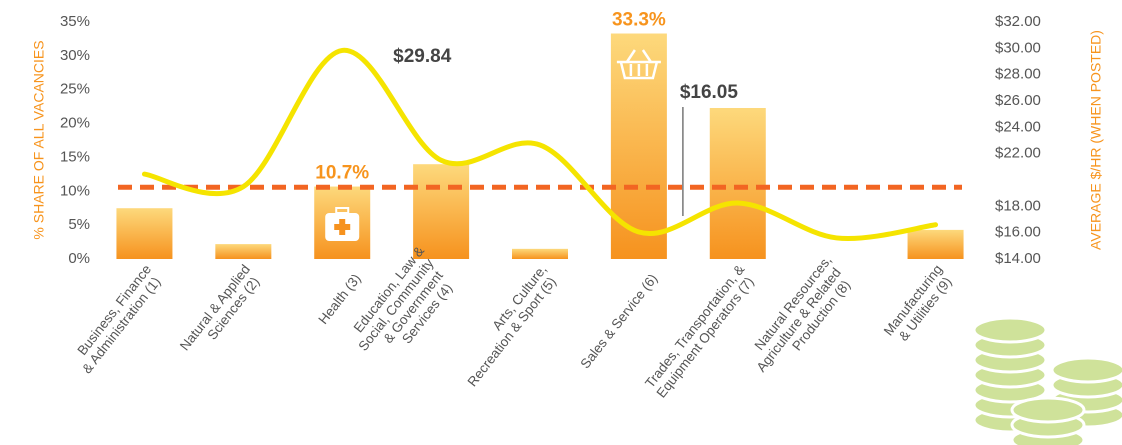 Image resolution: width=1122 pixels, height=445 pixels. Describe the element at coordinates (75, 55) in the screenshot. I see `y-tick-label: 30%` at that location.